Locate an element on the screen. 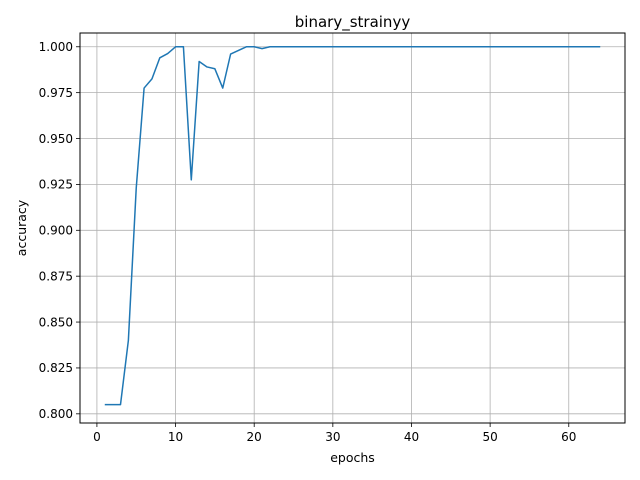 This screenshot has width=640, height=480. y-tick-label: 0.825 is located at coordinates (56, 368).